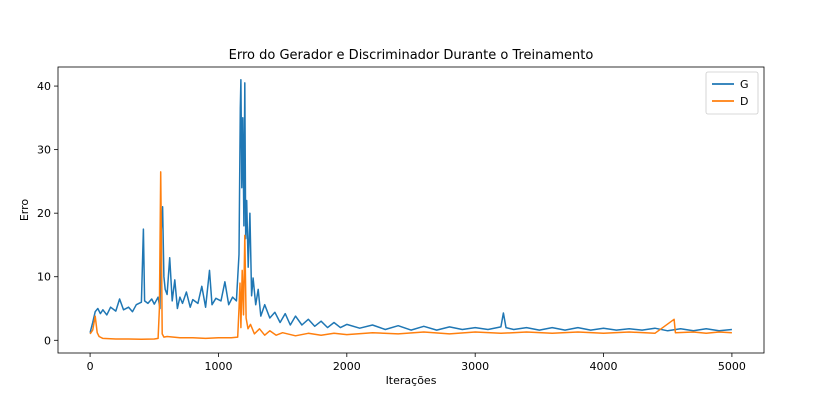 This screenshot has width=836, height=415. I want to click on x-axis: 0 1000 2000 3000 4000 5000, so click(416, 363).